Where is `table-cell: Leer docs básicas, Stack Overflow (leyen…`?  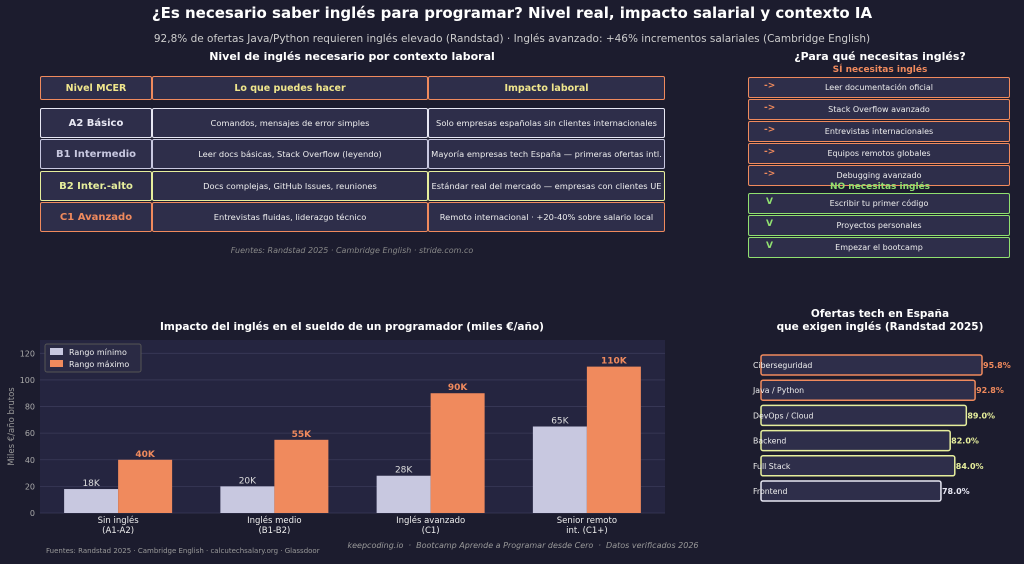 table-cell: Leer docs básicas, Stack Overflow (leyen… is located at coordinates (290, 154).